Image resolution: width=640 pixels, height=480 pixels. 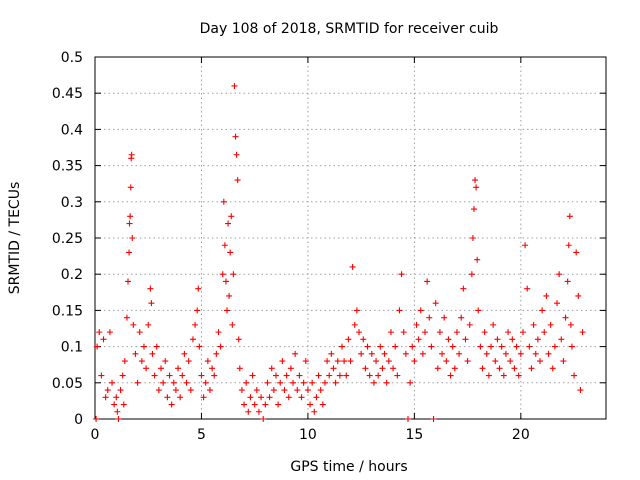 I want to click on x-tick-label: 10, so click(x=308, y=435).